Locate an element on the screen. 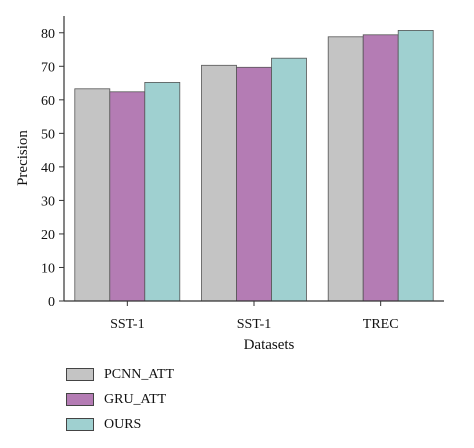 The height and width of the screenshot is (448, 474). legend-swatch-pcnn-att is located at coordinates (80, 374).